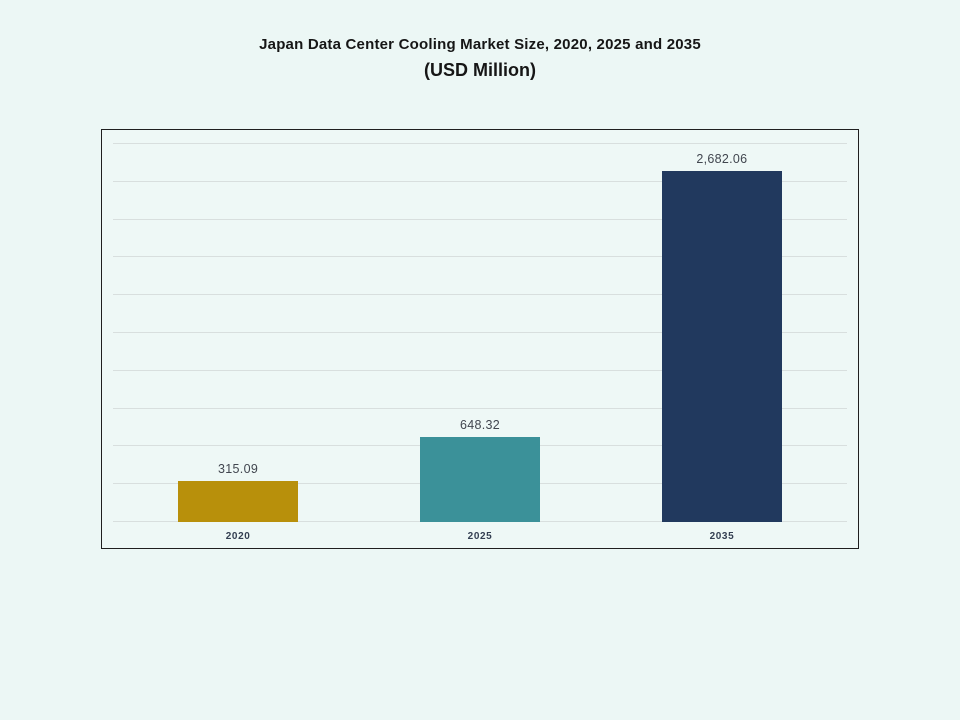 The height and width of the screenshot is (720, 960). Describe the element at coordinates (480, 425) in the screenshot. I see `value-label-2025: 648.32` at that location.